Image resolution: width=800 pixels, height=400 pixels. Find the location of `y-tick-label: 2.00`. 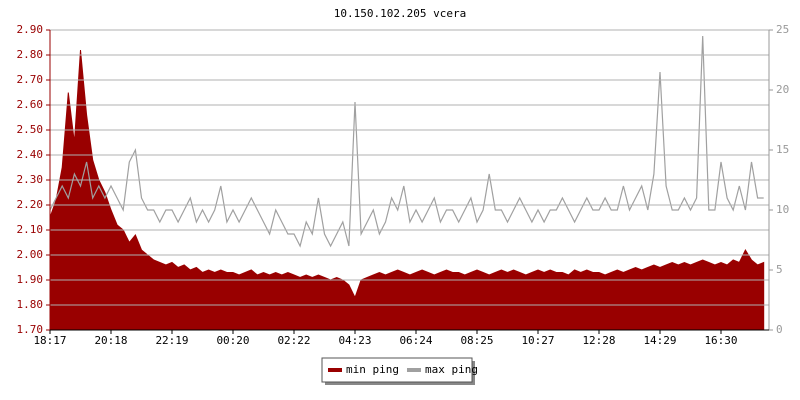

y-tick-label: 2.00 is located at coordinates (30, 254).